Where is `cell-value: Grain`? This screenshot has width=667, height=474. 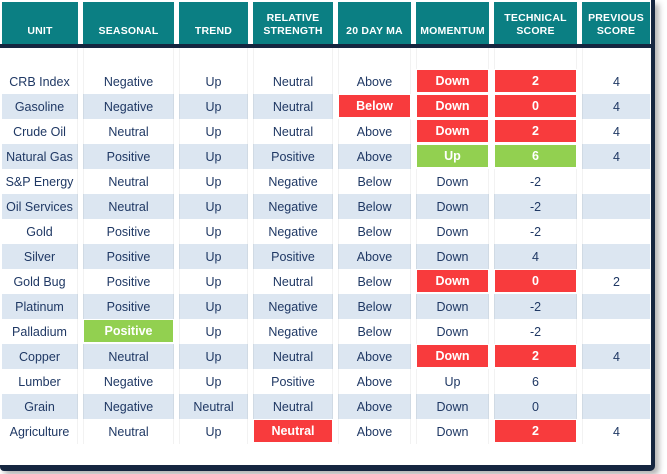 cell-value: Grain is located at coordinates (39, 406).